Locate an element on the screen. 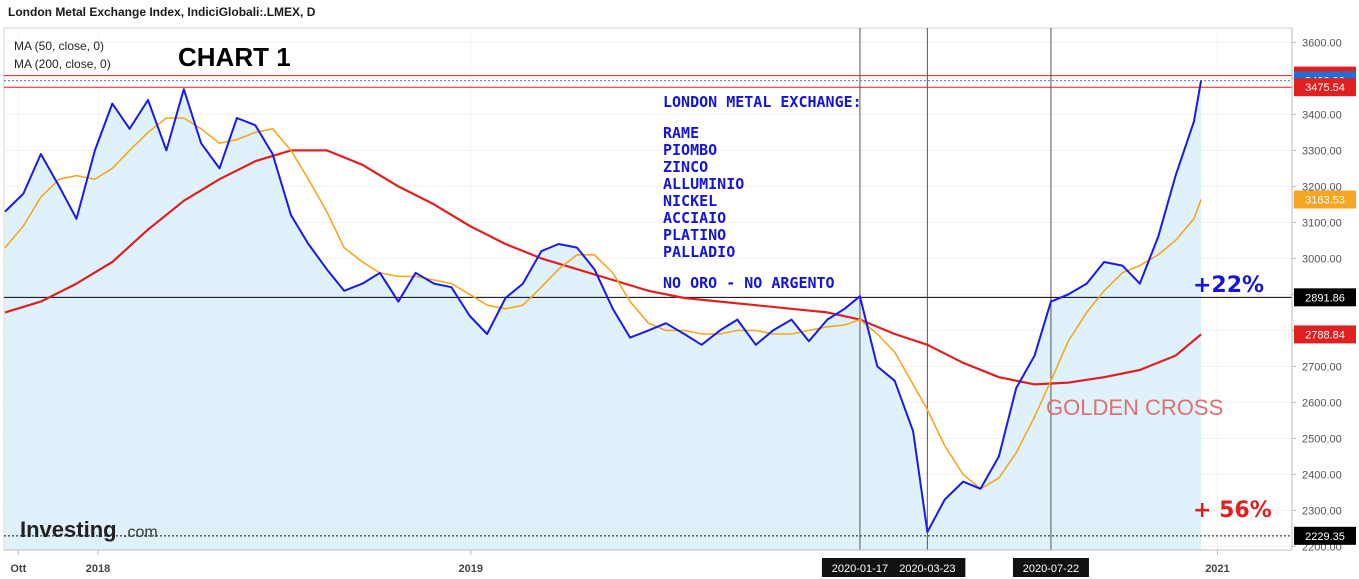 The height and width of the screenshot is (579, 1359). price-badge-label: 2788.84 is located at coordinates (1325, 335).